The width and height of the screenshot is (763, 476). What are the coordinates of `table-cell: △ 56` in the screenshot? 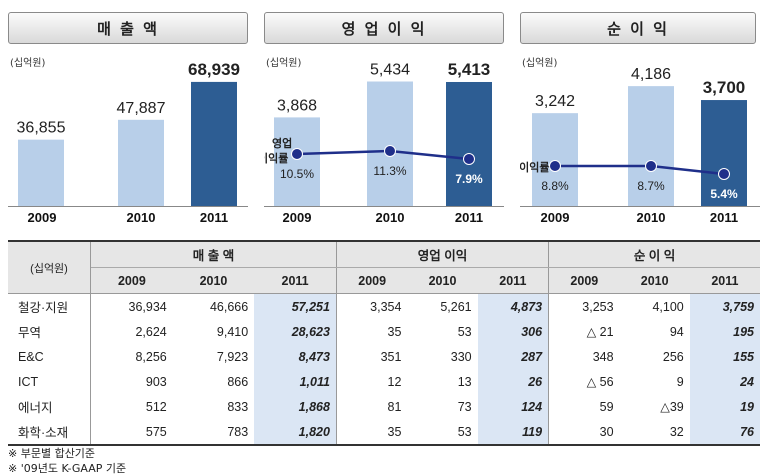 It's located at (600, 382).